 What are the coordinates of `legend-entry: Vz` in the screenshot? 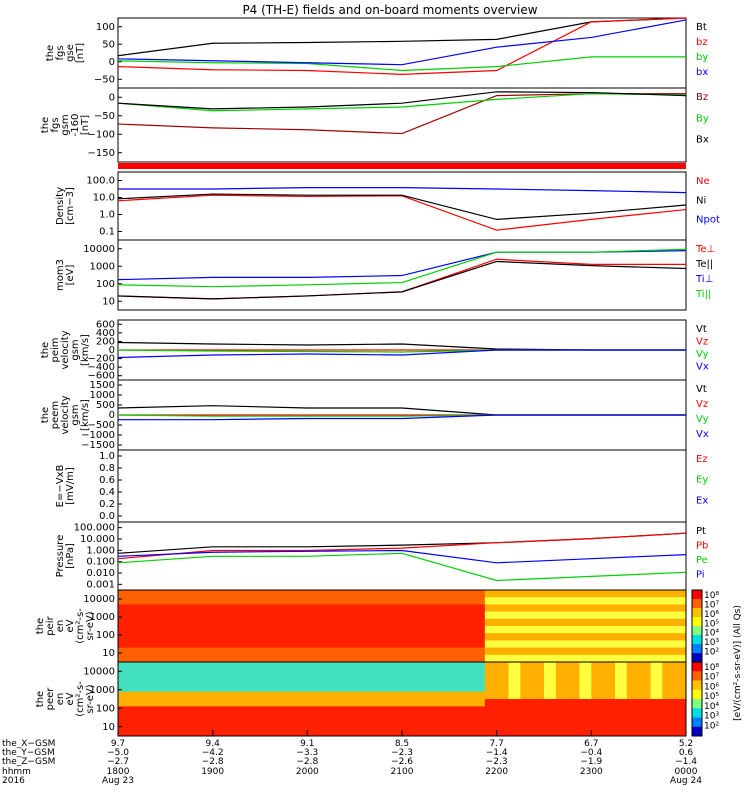 It's located at (702, 404).